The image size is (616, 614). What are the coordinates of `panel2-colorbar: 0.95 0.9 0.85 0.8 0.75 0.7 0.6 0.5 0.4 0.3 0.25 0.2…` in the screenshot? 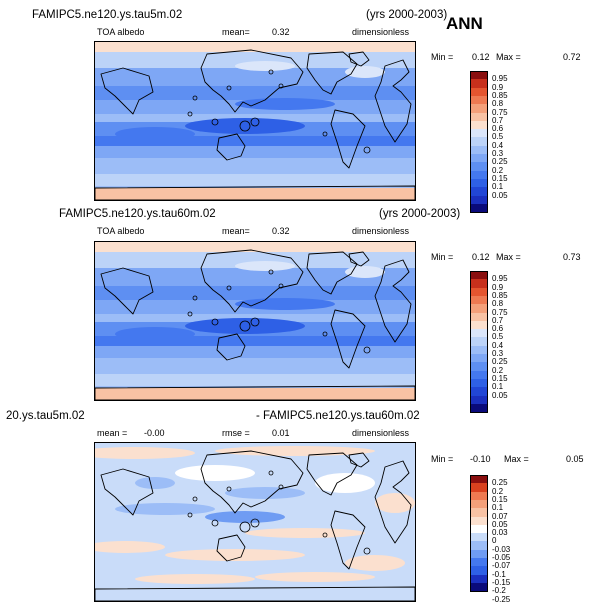 It's located at (500, 342).